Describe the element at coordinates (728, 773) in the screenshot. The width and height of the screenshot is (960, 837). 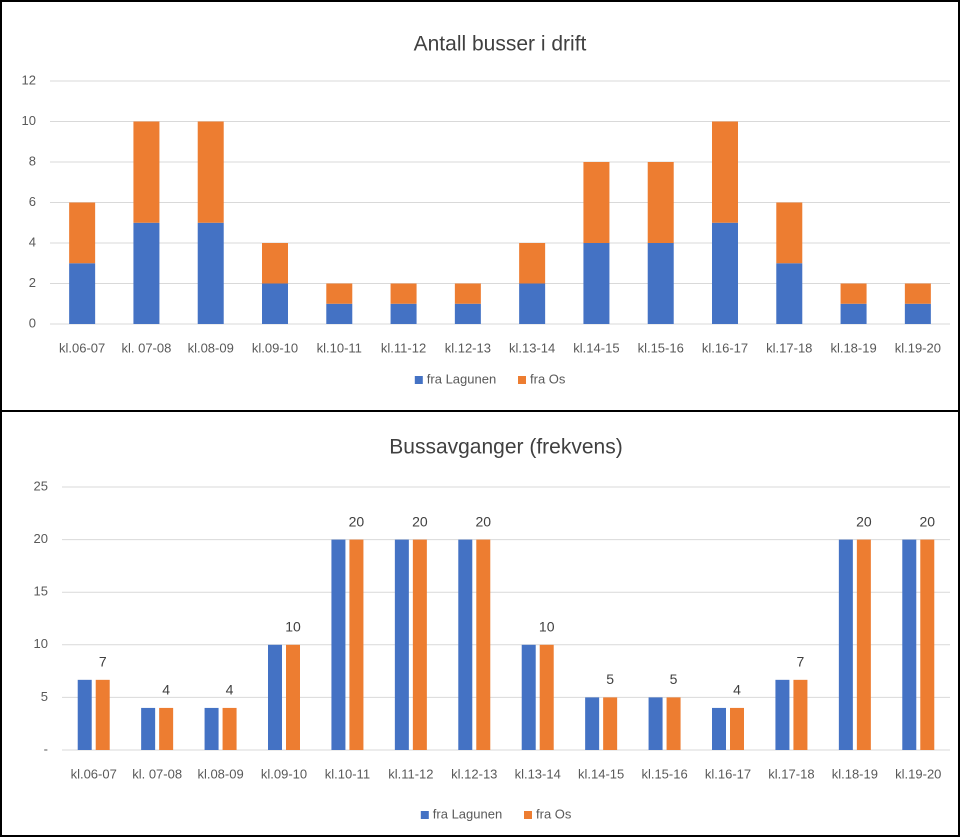
I see `x-tick-label: kl.16-17` at that location.